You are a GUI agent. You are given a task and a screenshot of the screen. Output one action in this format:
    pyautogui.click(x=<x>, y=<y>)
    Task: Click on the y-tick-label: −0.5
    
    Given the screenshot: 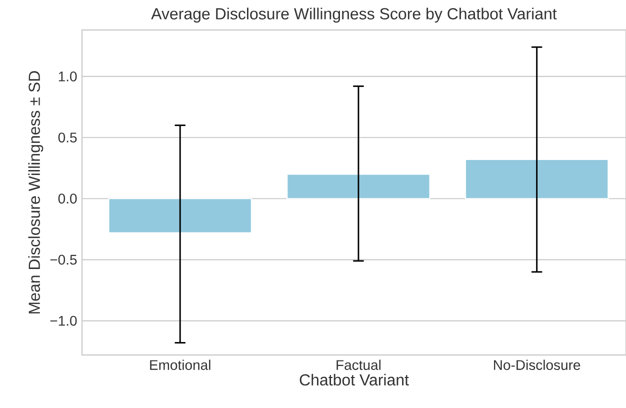 What is the action you would take?
    pyautogui.click(x=63, y=259)
    